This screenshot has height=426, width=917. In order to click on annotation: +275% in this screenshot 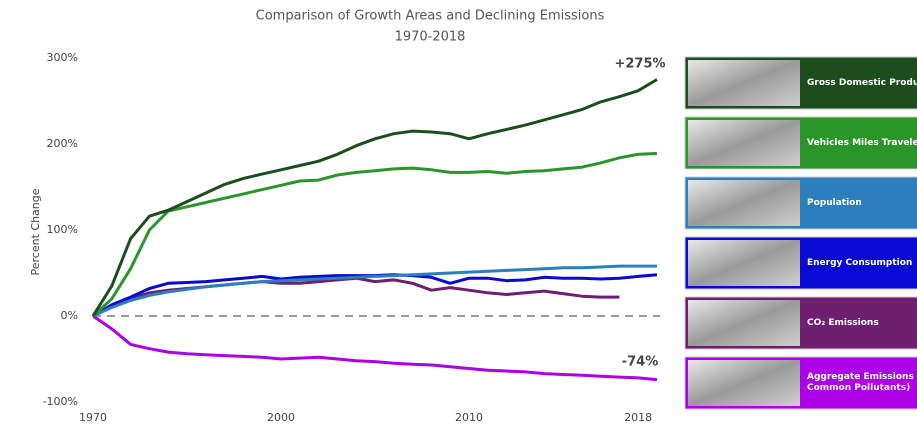, I will do `click(639, 64)`.